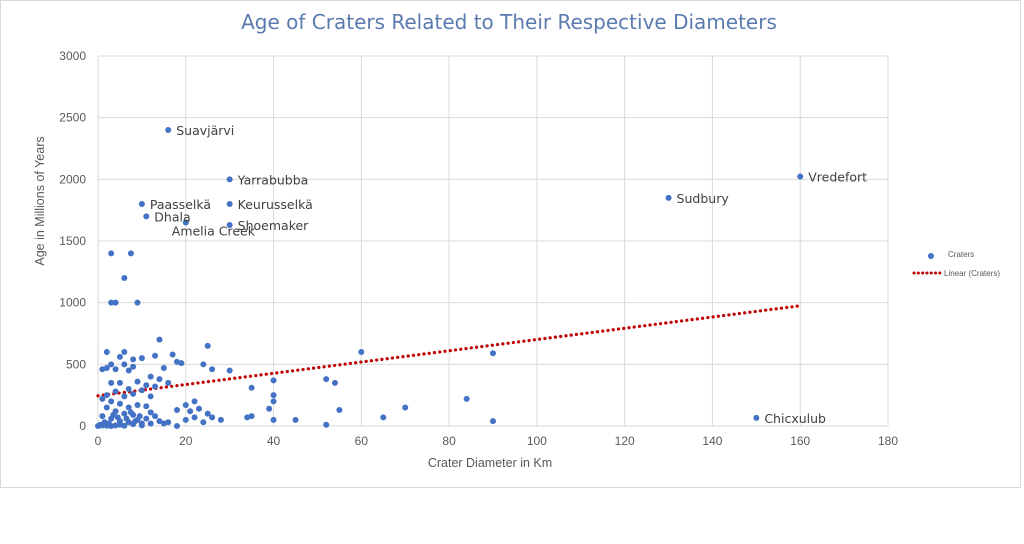 The image size is (1024, 544). Describe the element at coordinates (956, 264) in the screenshot. I see `legend: Craters Linear (Craters)` at that location.